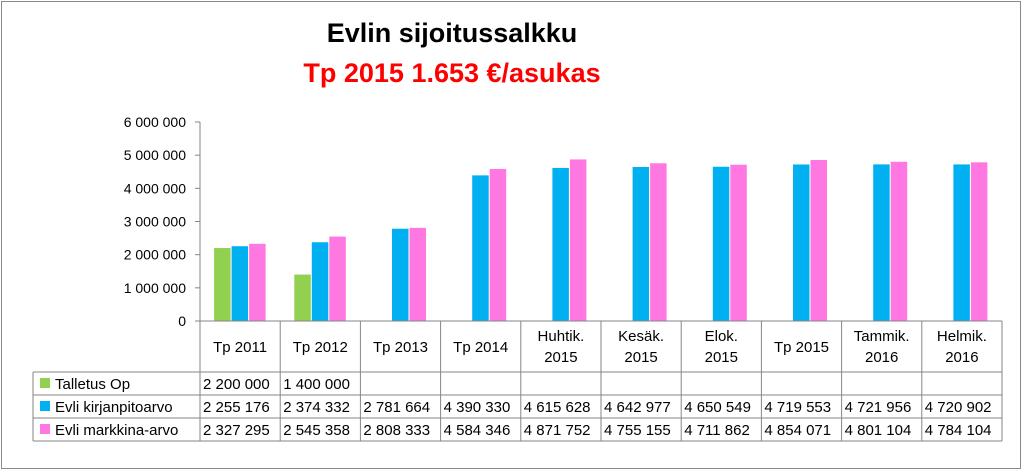 The height and width of the screenshot is (472, 1024). I want to click on legend-label: Evli markkina-arvo, so click(116, 430).